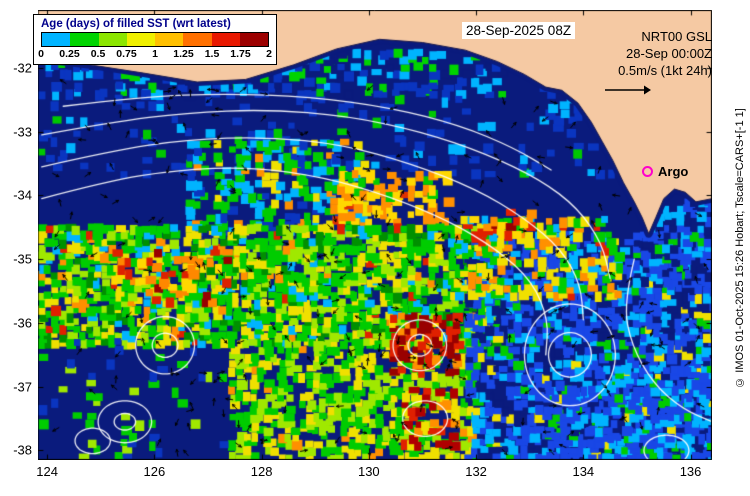 Image resolution: width=750 pixels, height=496 pixels. I want to click on x-tick-label: 136, so click(690, 471).